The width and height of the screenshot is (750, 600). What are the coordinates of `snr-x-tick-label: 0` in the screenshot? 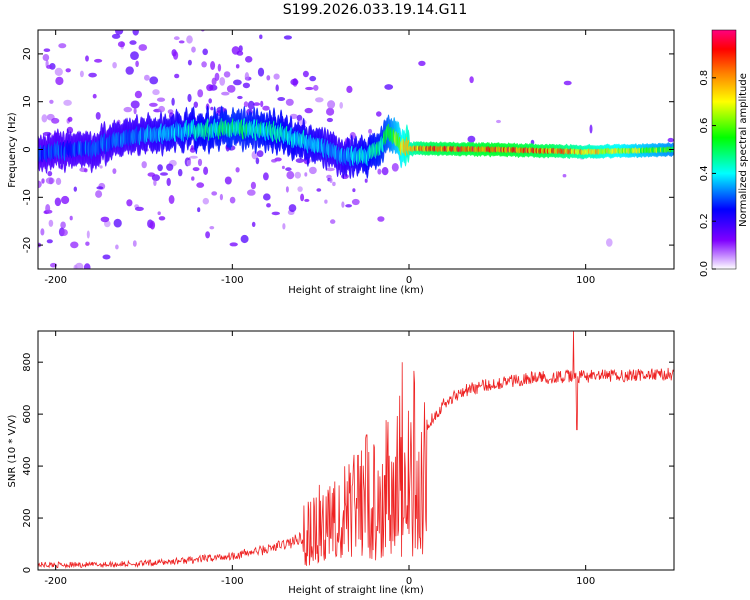 It's located at (409, 581).